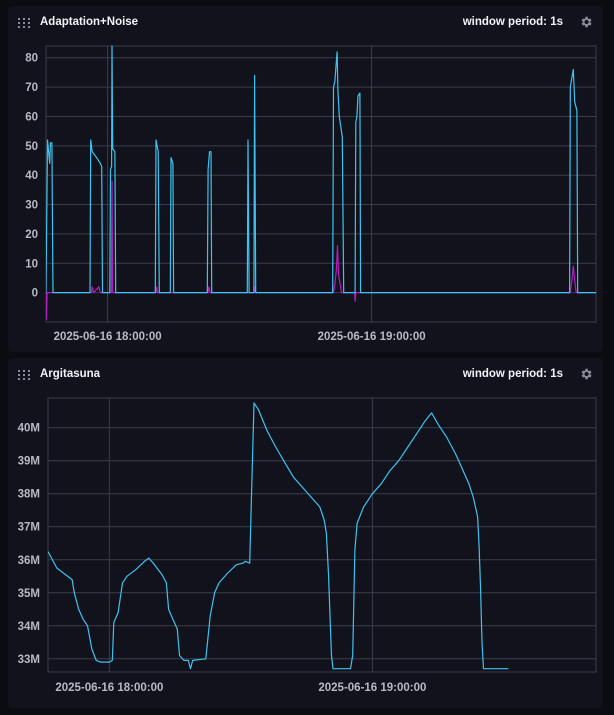 This screenshot has height=715, width=614. What do you see at coordinates (29, 462) in the screenshot?
I see `y-tick-label: 39M` at bounding box center [29, 462].